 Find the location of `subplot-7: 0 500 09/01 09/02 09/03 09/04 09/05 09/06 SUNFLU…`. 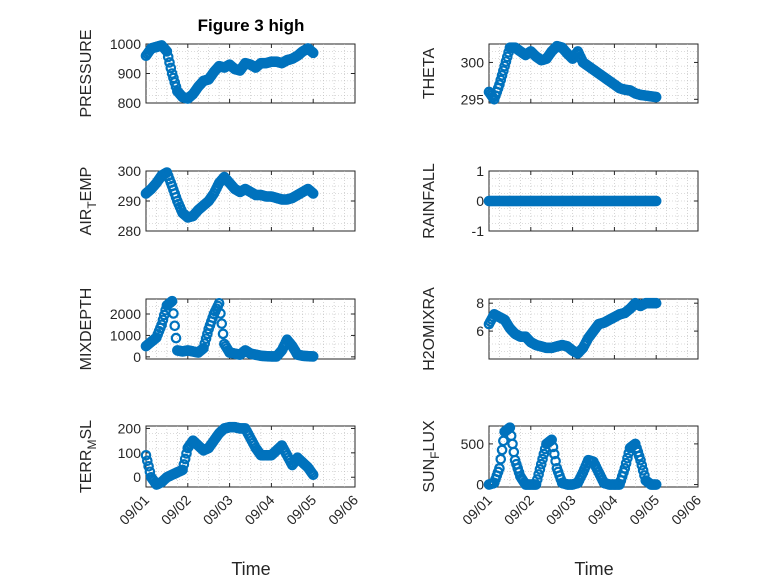

subplot-7: 0 500 09/01 09/02 09/03 09/04 09/05 09/06 SUNFLU… is located at coordinates (562, 474).